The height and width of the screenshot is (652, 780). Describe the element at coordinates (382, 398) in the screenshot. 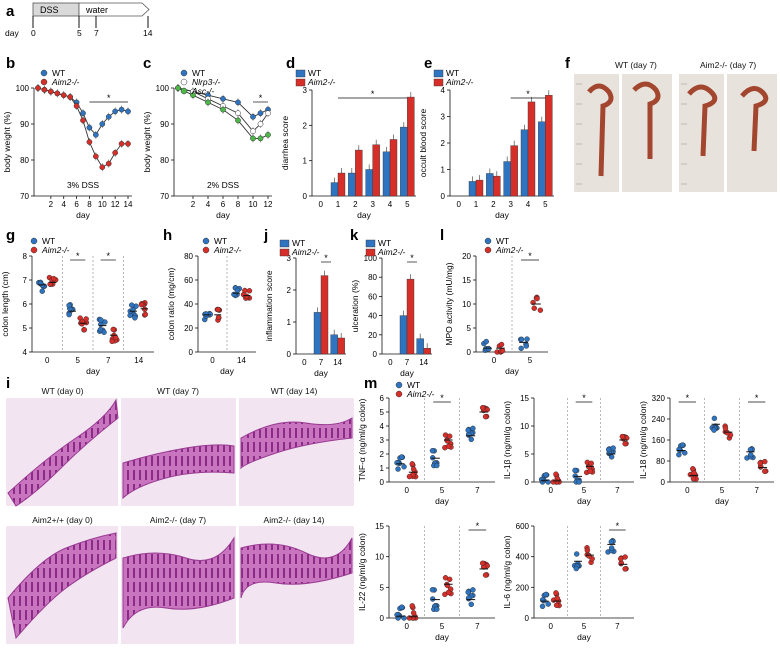

I see `y-tick-label: 6` at that location.